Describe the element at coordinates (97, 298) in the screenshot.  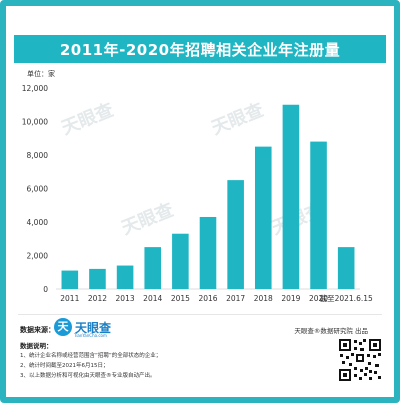
I see `x-tick-label: 2012` at that location.